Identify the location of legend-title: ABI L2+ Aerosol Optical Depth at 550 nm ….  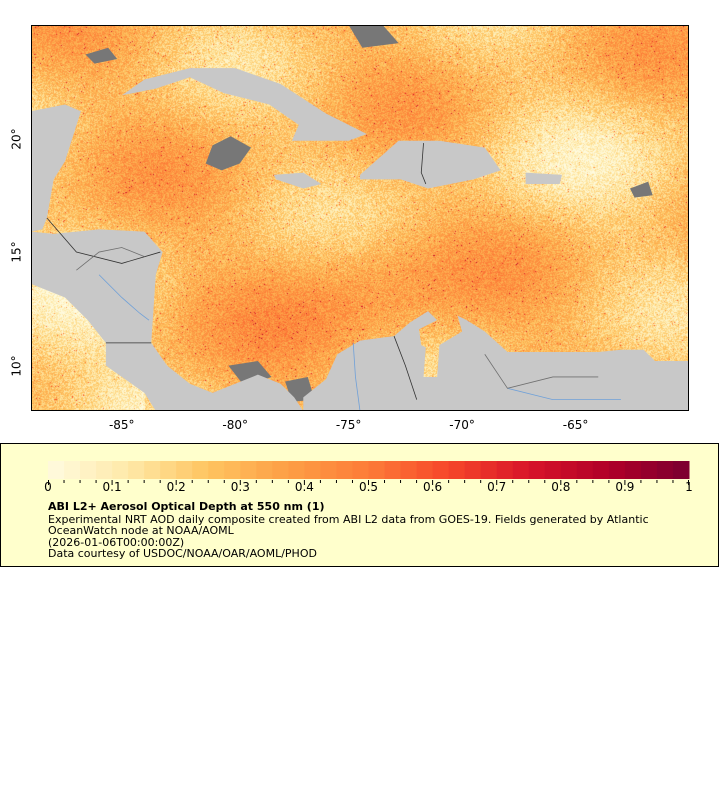
(186, 506).